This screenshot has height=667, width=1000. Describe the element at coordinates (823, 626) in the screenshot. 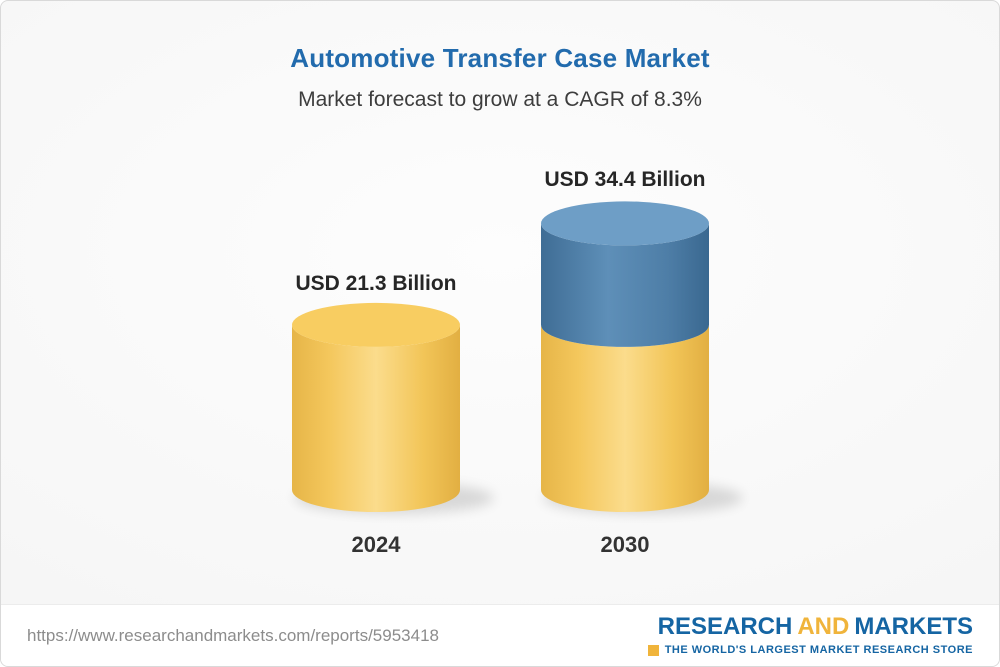

I see `logo-word-and: AND` at that location.